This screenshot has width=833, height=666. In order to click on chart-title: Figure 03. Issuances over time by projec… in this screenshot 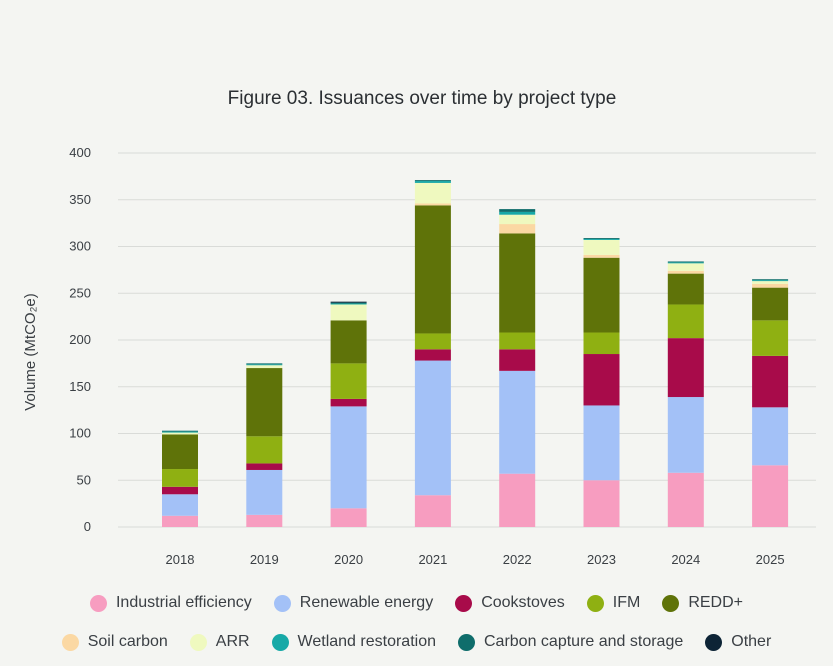, I will do `click(422, 98)`.